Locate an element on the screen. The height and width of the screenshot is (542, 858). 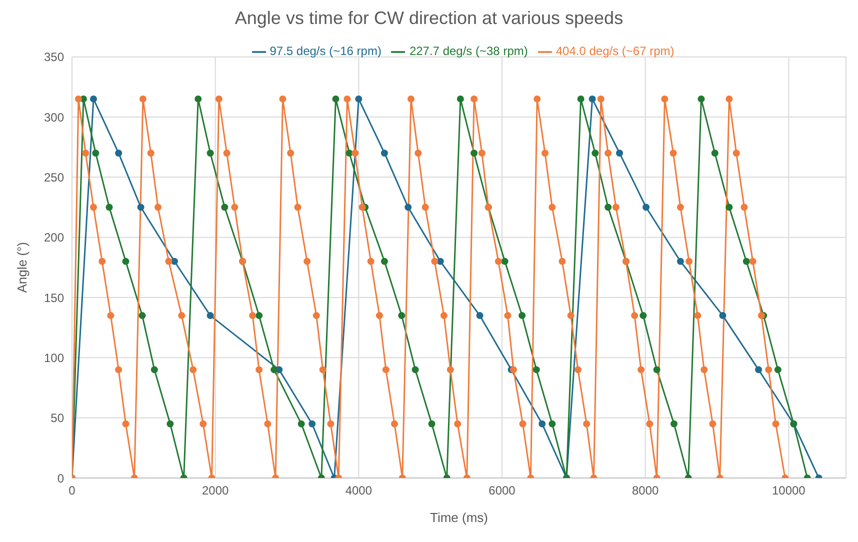
y-tick-label: 250 is located at coordinates (54, 177).